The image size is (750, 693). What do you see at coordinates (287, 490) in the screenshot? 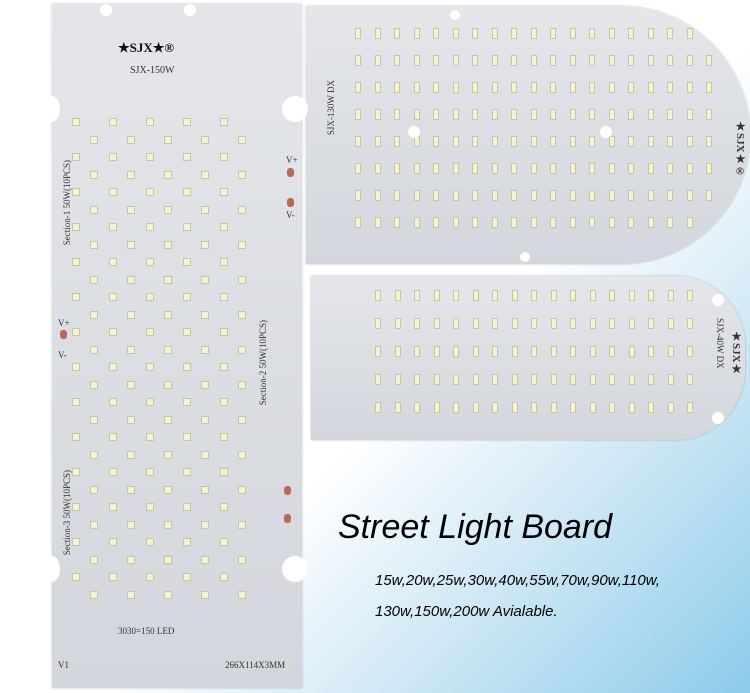
I see `solder-pad` at bounding box center [287, 490].